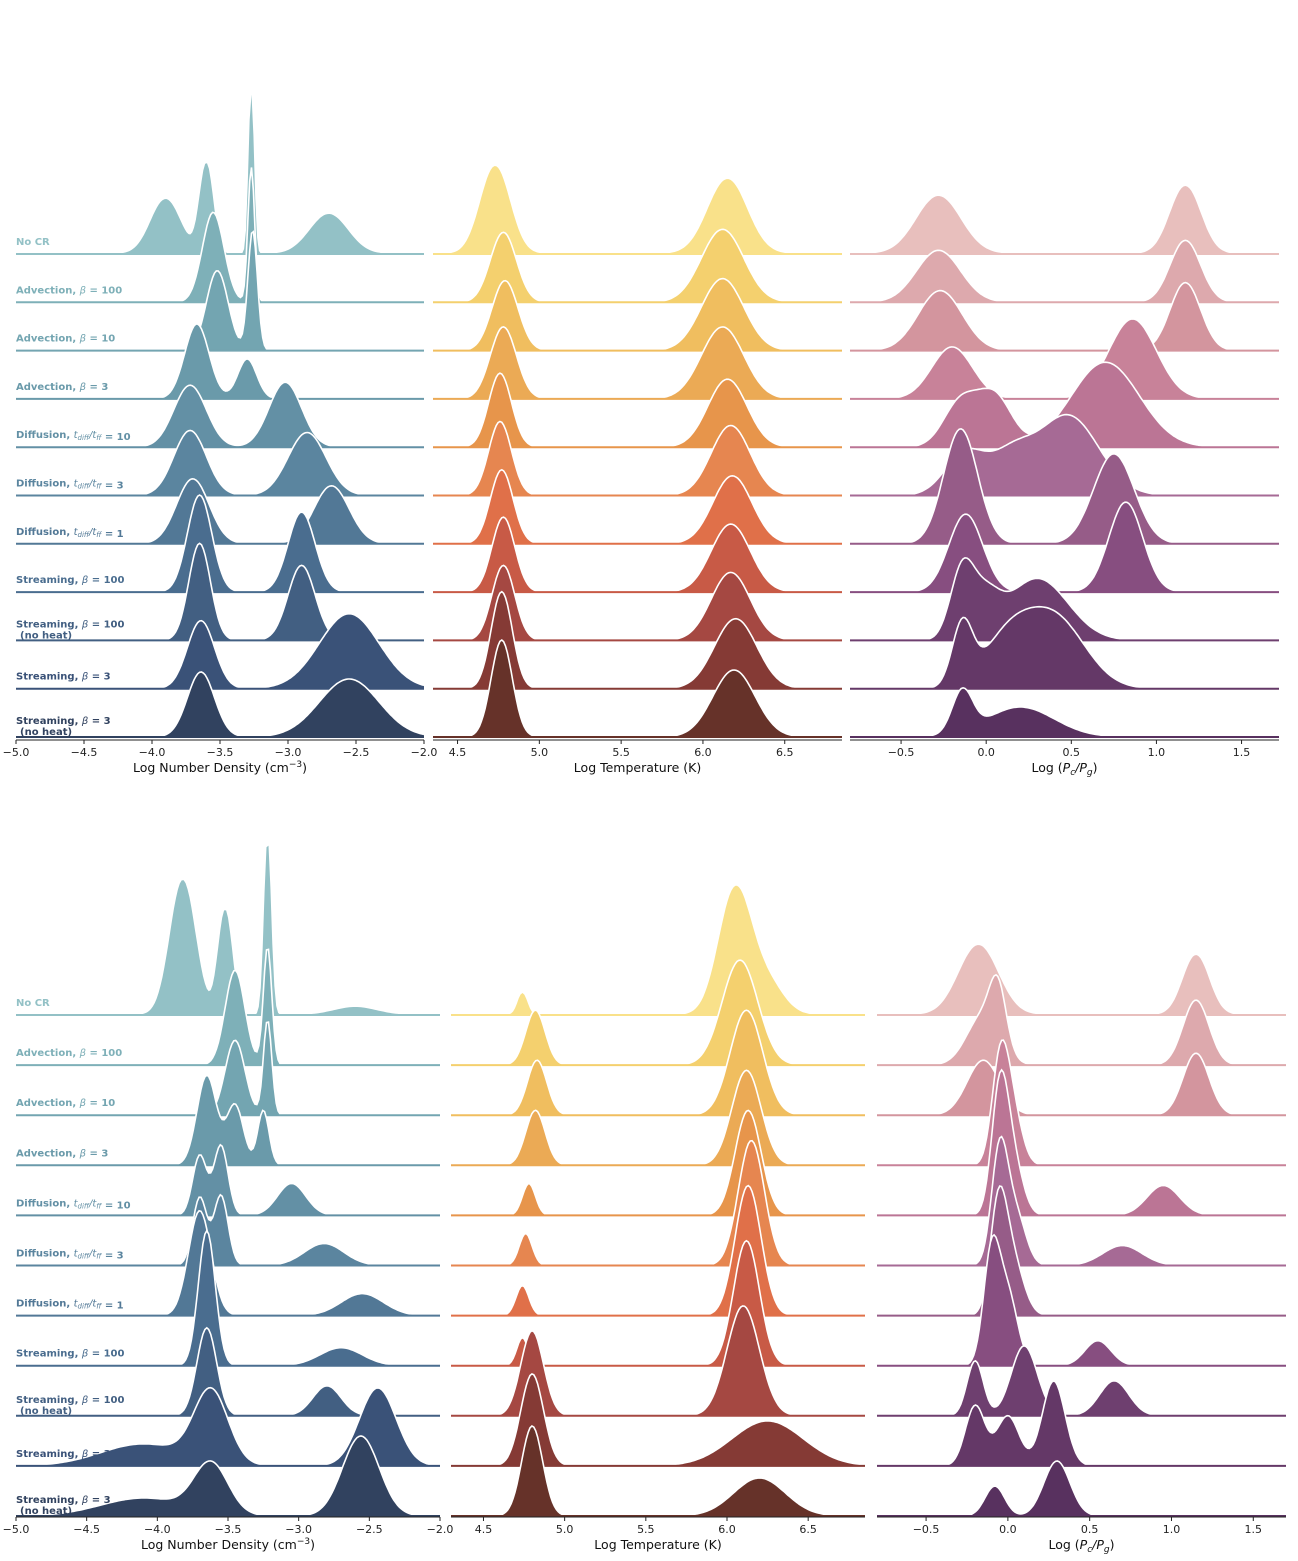 This screenshot has height=1561, width=1298. I want to click on x-tick-label: 6.0, so click(727, 1529).